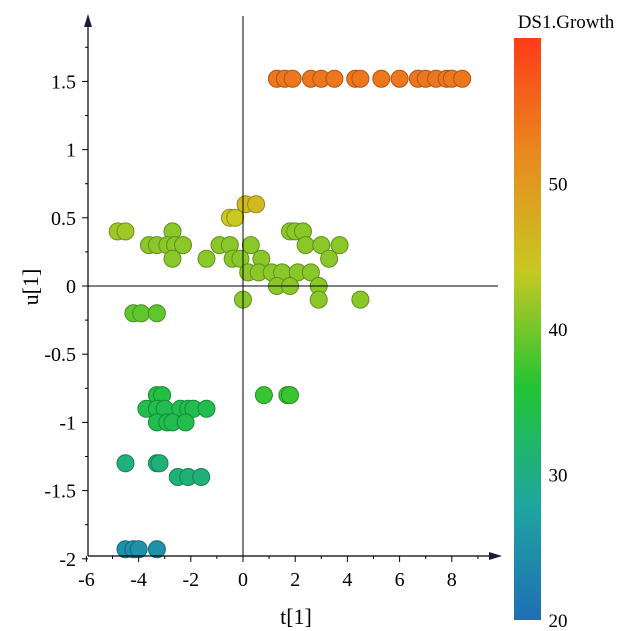  What do you see at coordinates (138, 580) in the screenshot?
I see `x-tick-label: -4` at bounding box center [138, 580].